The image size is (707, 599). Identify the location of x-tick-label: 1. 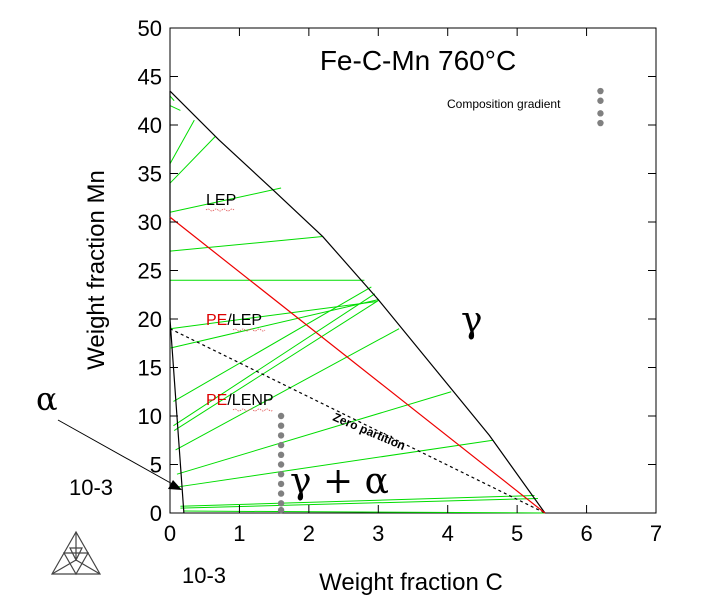
(239, 533).